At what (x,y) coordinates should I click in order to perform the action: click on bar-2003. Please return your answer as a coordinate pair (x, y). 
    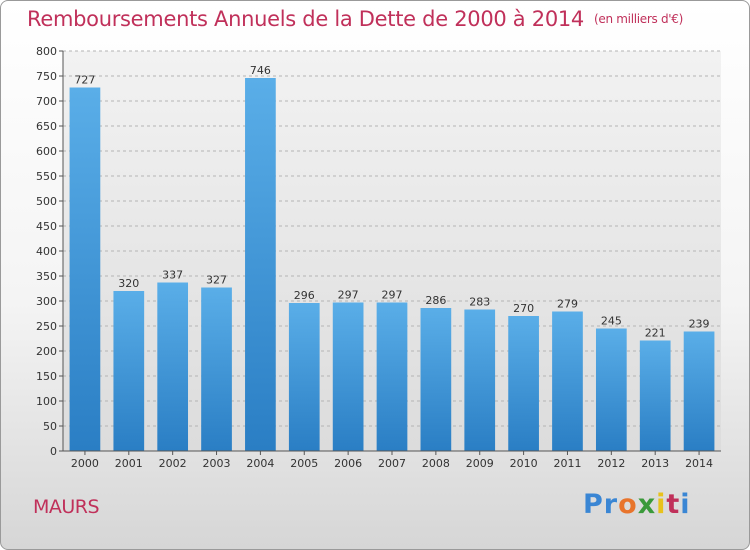
    Looking at the image, I should click on (216, 369).